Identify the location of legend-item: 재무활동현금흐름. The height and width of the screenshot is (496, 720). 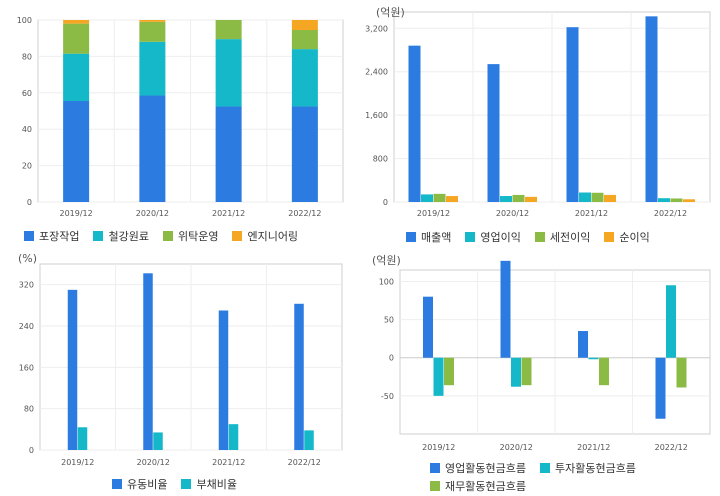
(478, 486).